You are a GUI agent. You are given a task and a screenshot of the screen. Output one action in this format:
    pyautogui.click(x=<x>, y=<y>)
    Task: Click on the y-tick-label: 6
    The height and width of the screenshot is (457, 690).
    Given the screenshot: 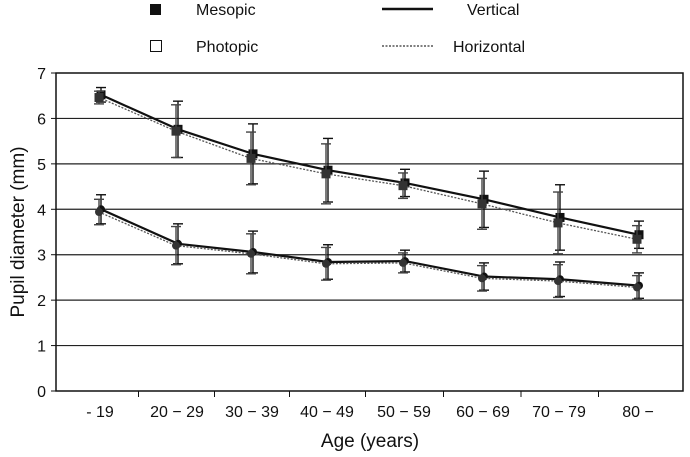 What is the action you would take?
    pyautogui.click(x=41, y=119)
    